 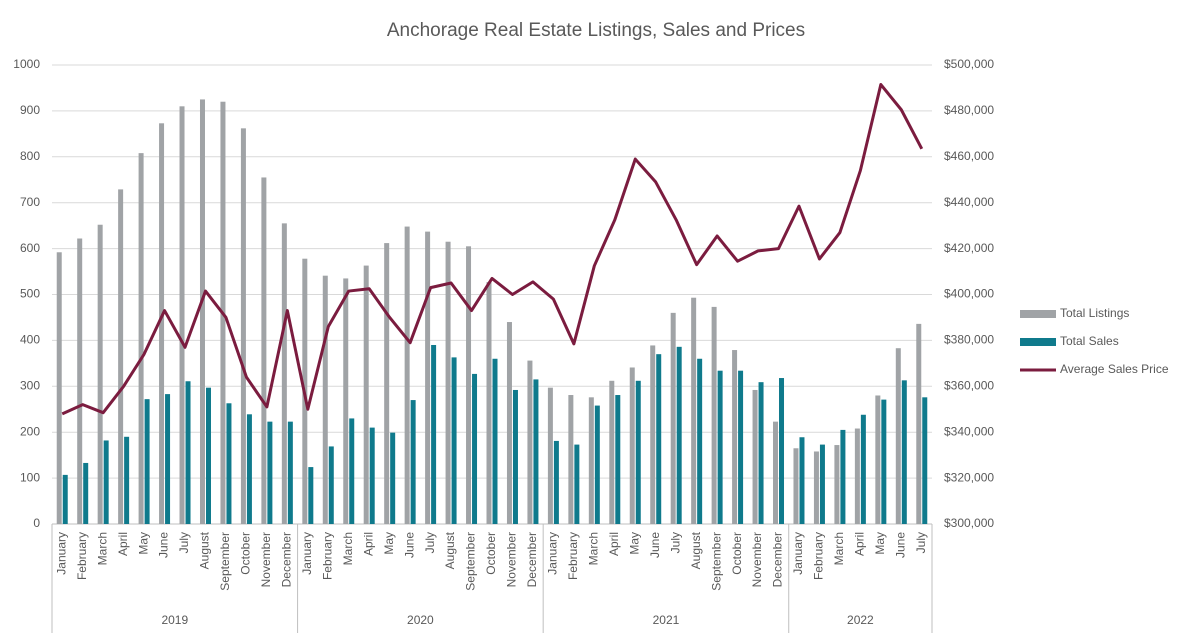 What do you see at coordinates (30, 340) in the screenshot?
I see `y-tick-label: 400` at bounding box center [30, 340].